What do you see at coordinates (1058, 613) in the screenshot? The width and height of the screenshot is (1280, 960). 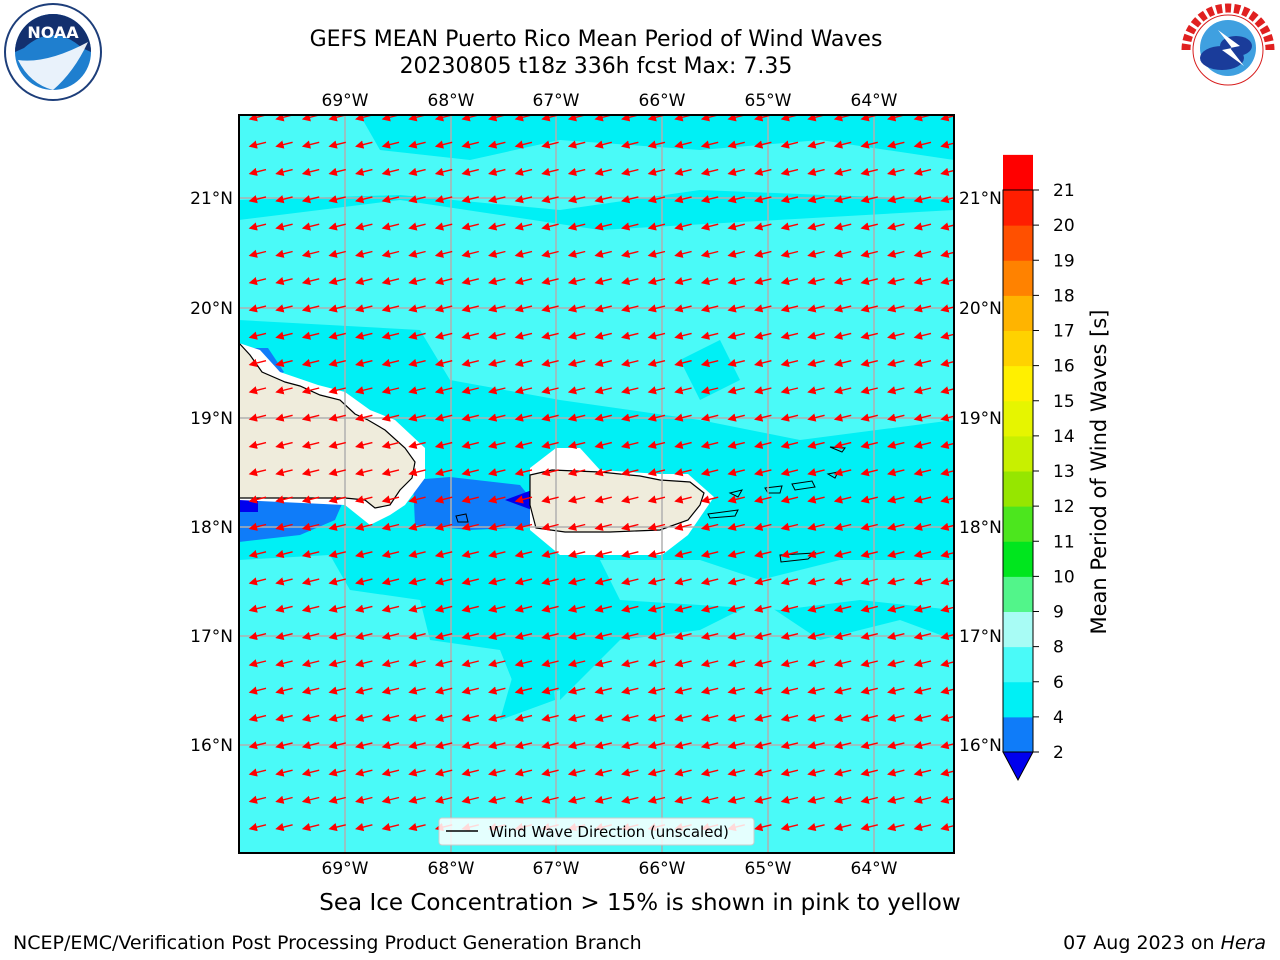 I see `colorbar-tick-label: 9` at bounding box center [1058, 613].